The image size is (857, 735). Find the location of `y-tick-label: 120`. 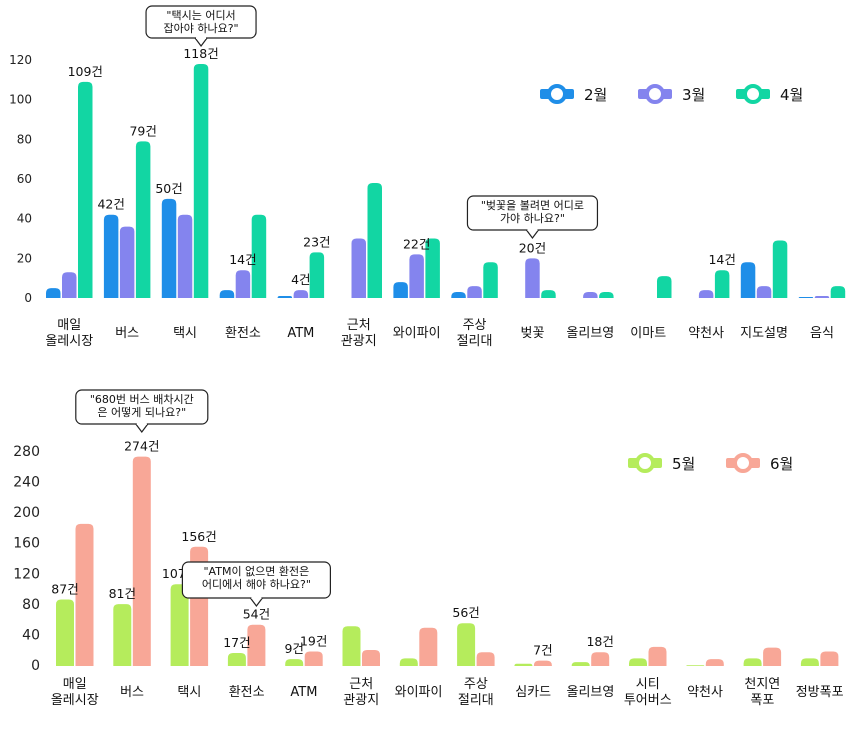

y-tick-label: 120 is located at coordinates (26, 574).